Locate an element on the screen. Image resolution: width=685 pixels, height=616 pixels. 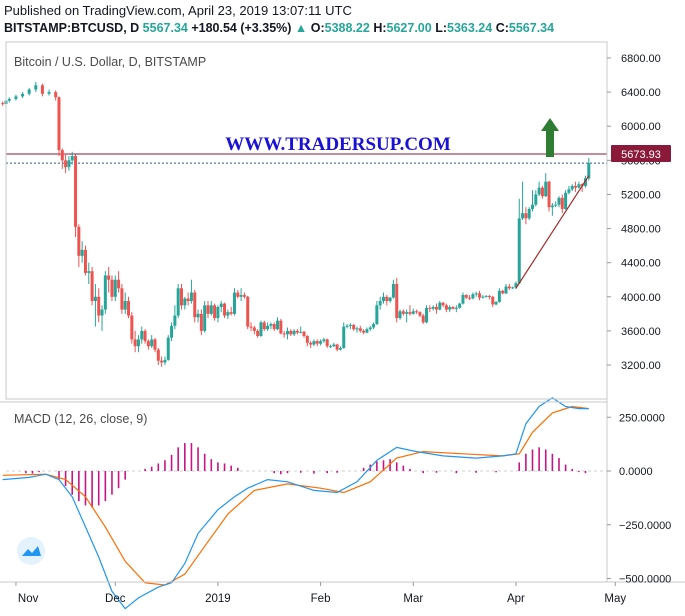
time-tick-label: Apr is located at coordinates (516, 599).